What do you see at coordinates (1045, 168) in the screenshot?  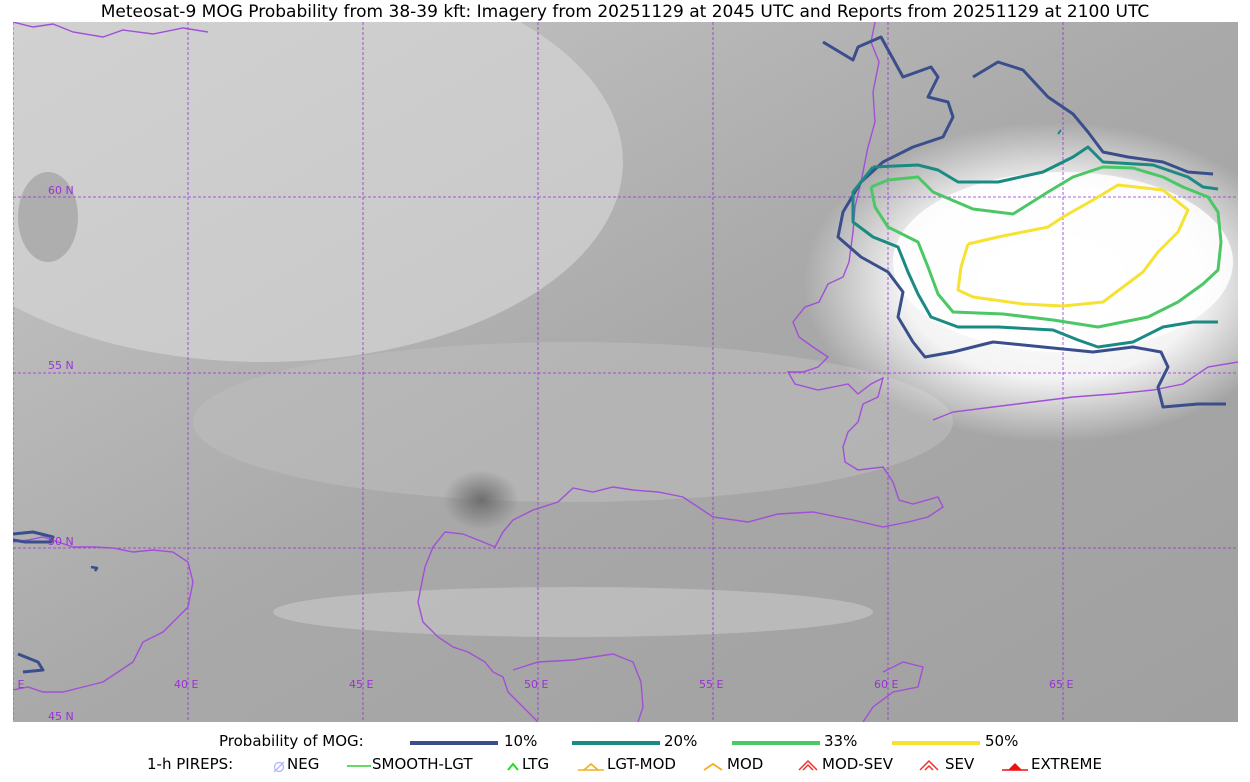 I see `contour-20-percent` at bounding box center [1045, 168].